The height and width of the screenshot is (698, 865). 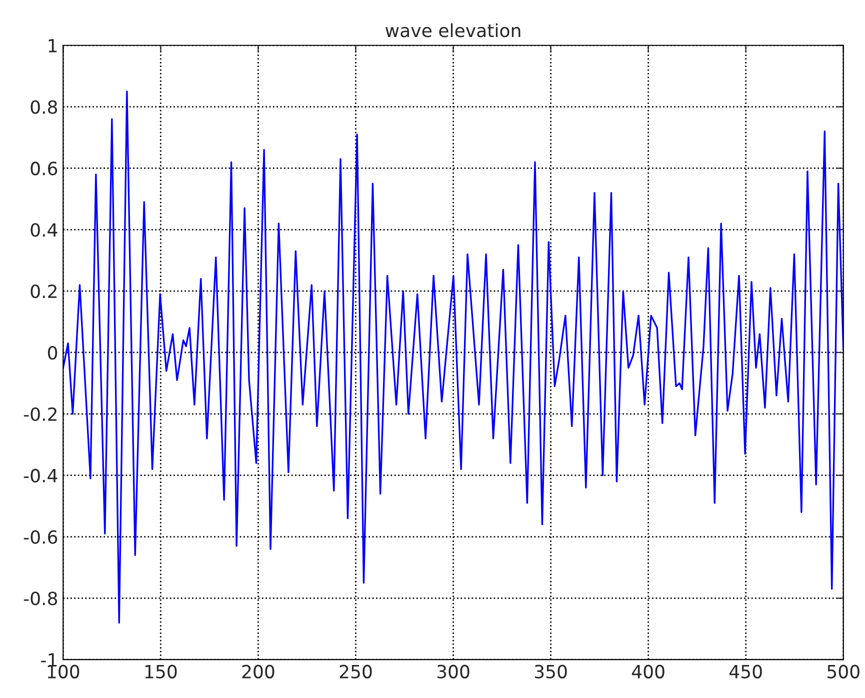 I want to click on y-tick-label: 0, so click(x=53, y=353).